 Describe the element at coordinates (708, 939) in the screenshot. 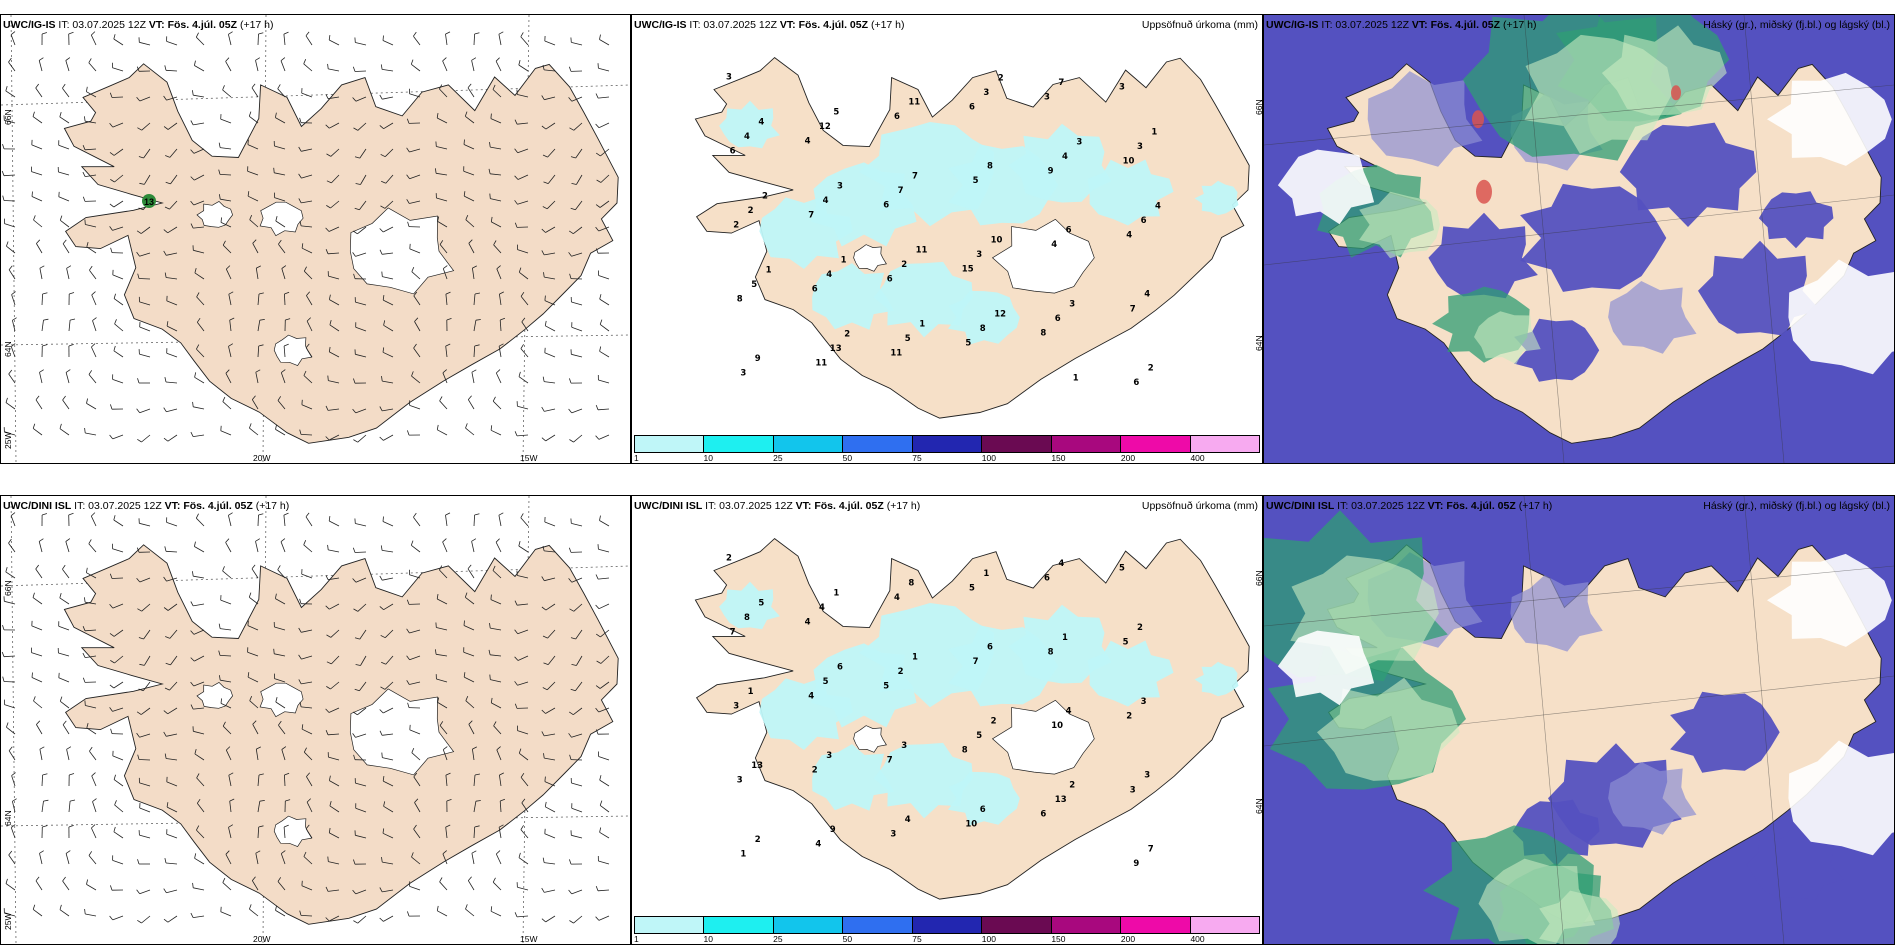

I see `colorbar-tick-label: 10` at that location.